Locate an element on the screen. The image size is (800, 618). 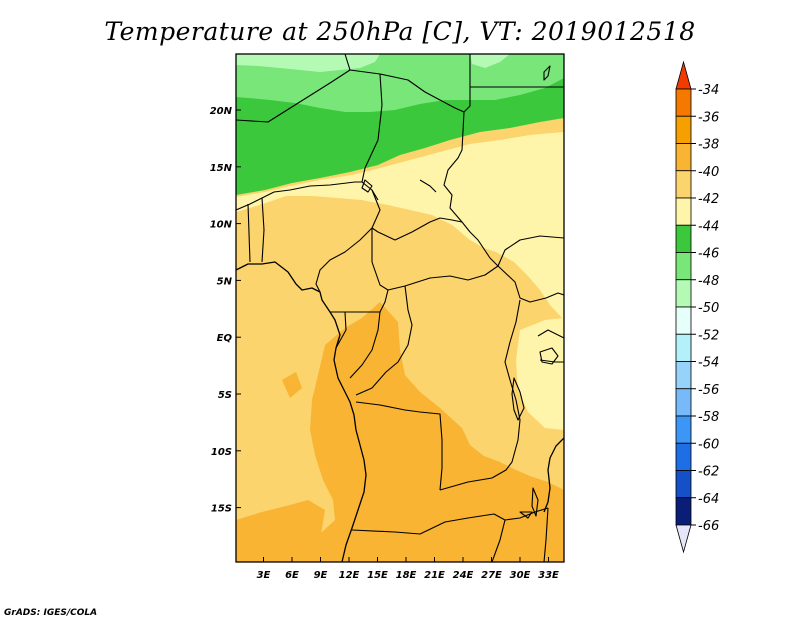
border-chad-car is located at coordinates (417, 229).